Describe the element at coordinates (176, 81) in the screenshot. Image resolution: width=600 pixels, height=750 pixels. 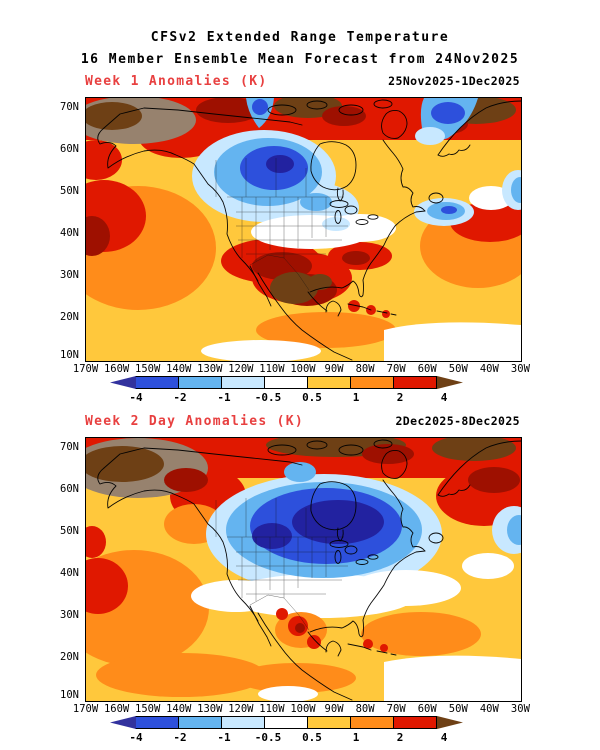
I see `week1-title: Week 1 Anomalies (K)` at that location.